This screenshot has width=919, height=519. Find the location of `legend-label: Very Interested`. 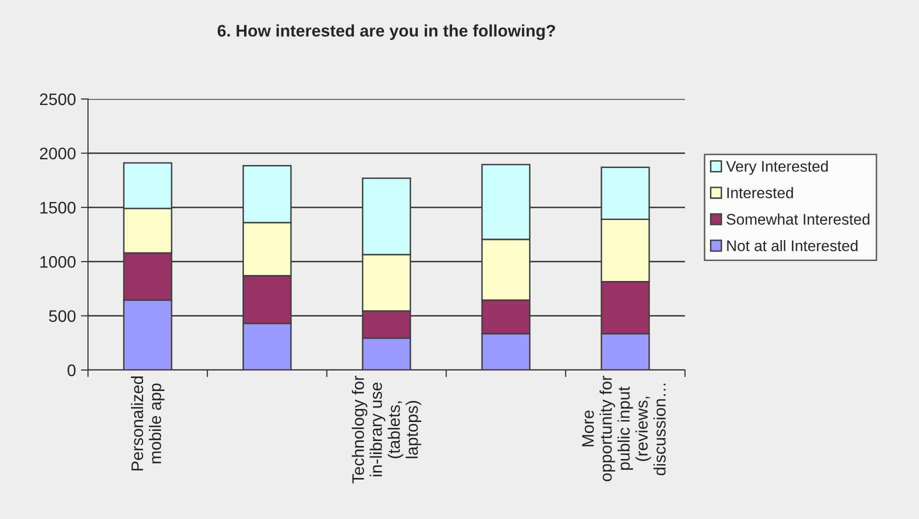

legend-label: Very Interested is located at coordinates (777, 167).